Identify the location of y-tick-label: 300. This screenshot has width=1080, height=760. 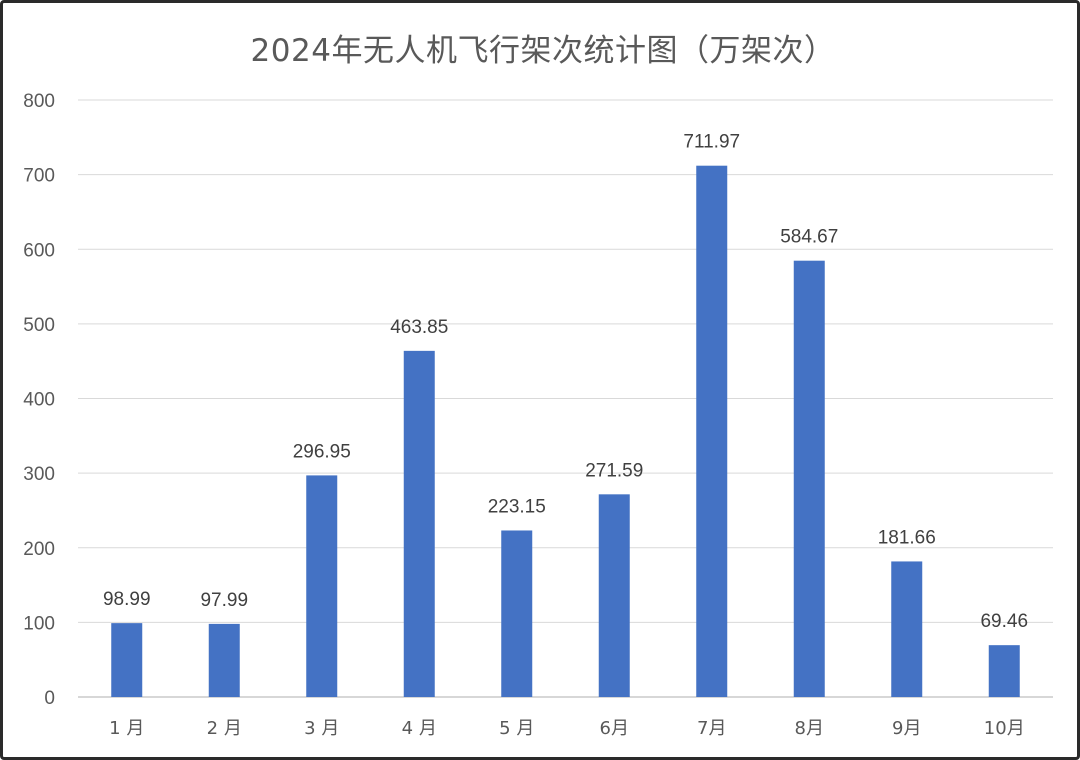
(39, 474).